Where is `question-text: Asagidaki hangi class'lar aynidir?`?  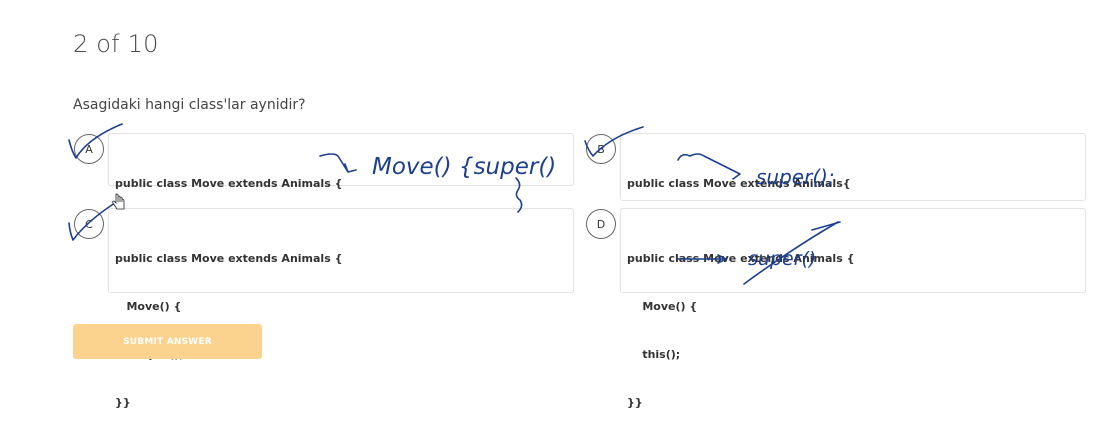 question-text: Asagidaki hangi class'lar aynidir? is located at coordinates (189, 105).